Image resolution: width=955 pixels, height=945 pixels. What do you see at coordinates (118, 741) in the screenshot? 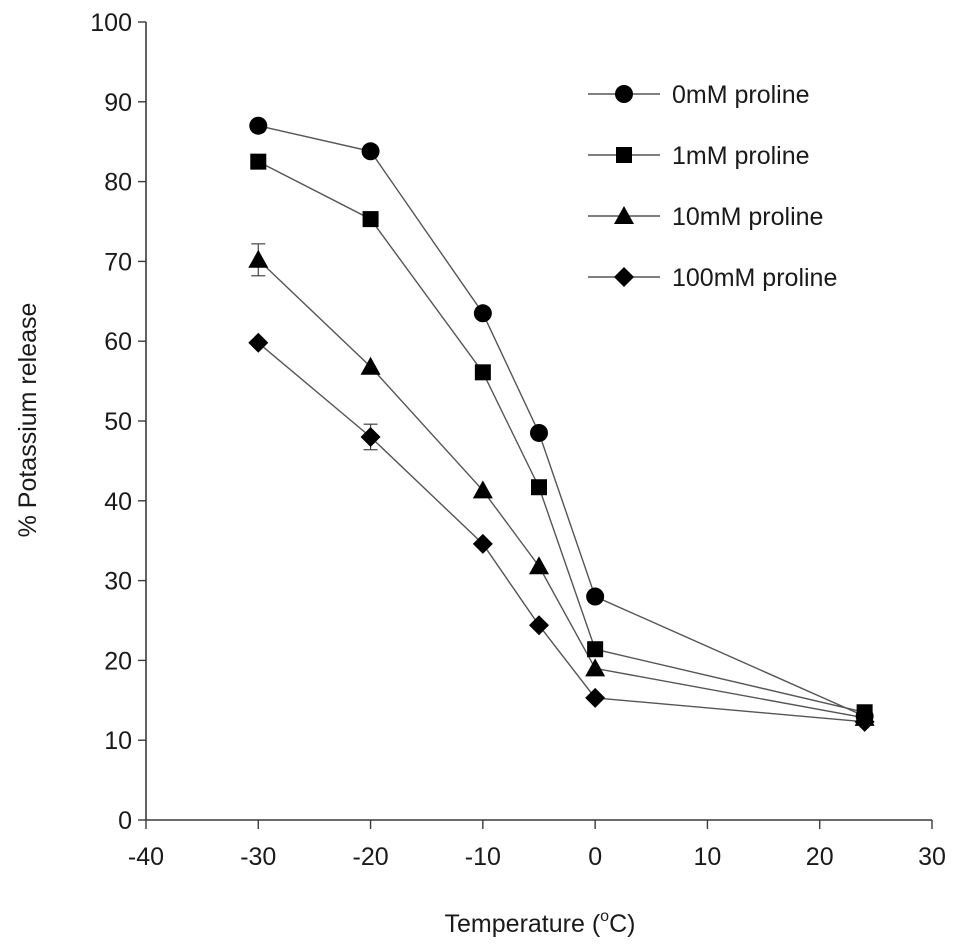
I see `y-tick-label: 10` at bounding box center [118, 741].